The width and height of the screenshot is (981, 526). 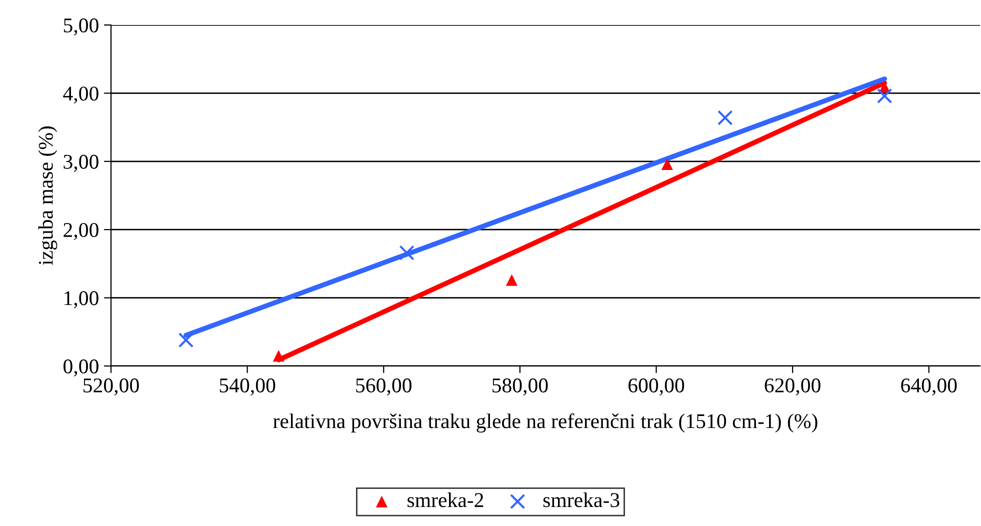 What do you see at coordinates (81, 163) in the screenshot?
I see `y-tick-label: 3,00` at bounding box center [81, 163].